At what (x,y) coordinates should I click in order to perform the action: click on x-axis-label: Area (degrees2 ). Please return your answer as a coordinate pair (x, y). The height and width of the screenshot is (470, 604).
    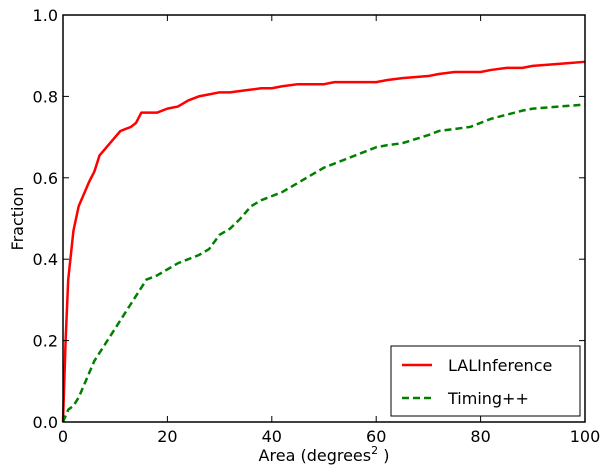
    Looking at the image, I should click on (324, 454).